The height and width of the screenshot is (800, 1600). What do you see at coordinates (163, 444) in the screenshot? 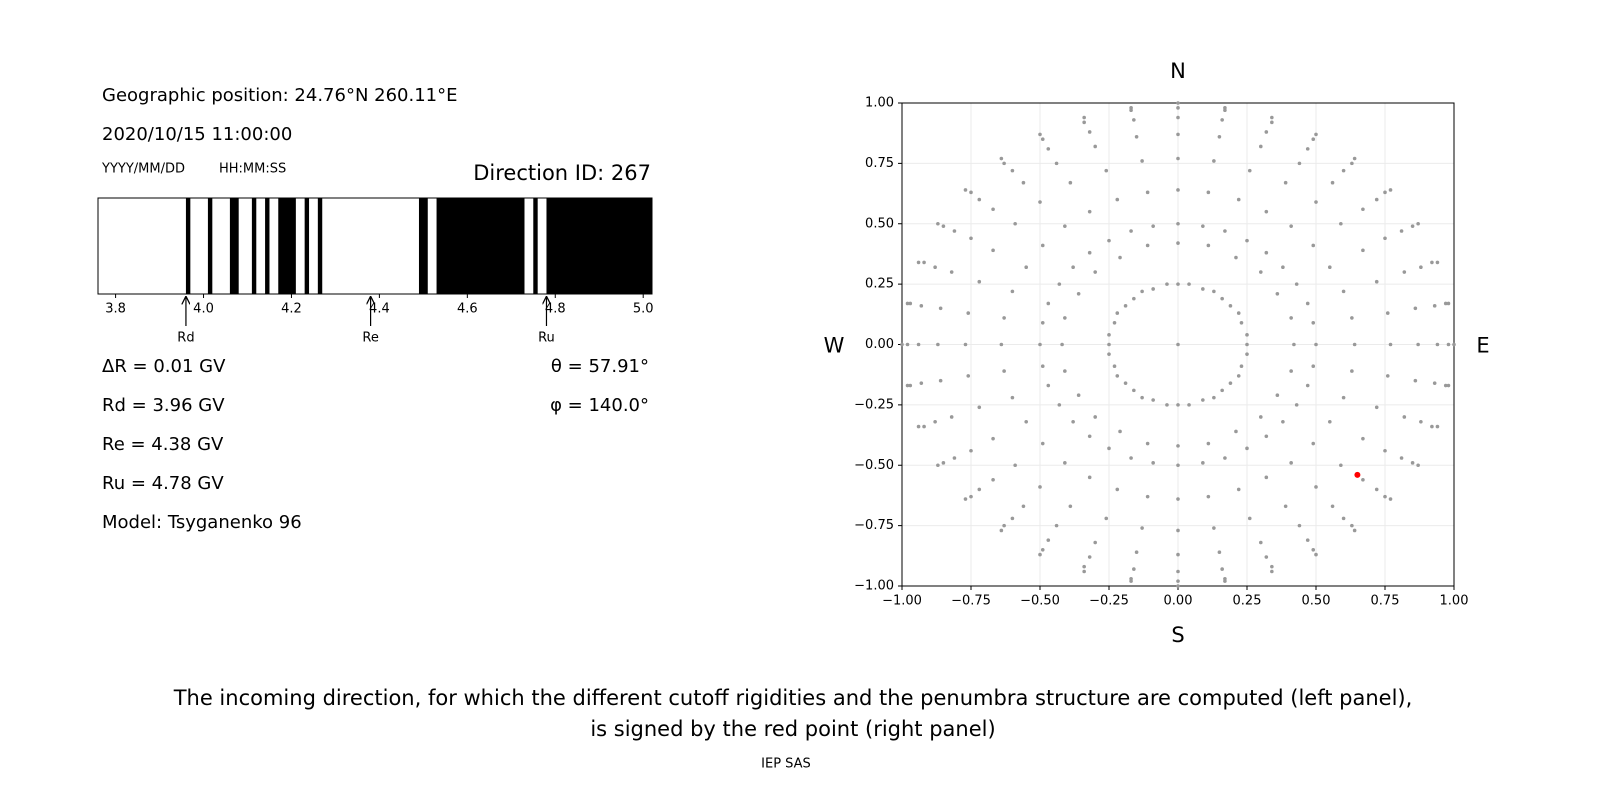
I see `info-line: Re = 4.38 GV` at bounding box center [163, 444].